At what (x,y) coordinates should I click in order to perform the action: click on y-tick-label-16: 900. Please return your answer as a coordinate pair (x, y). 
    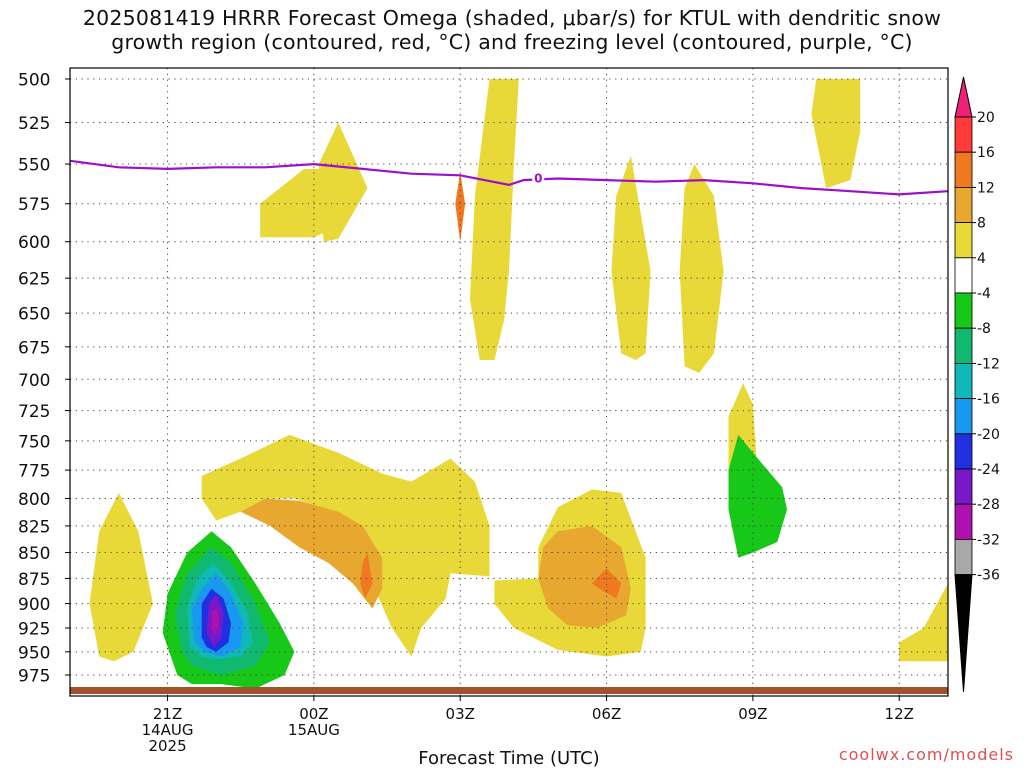
    Looking at the image, I should click on (34, 605).